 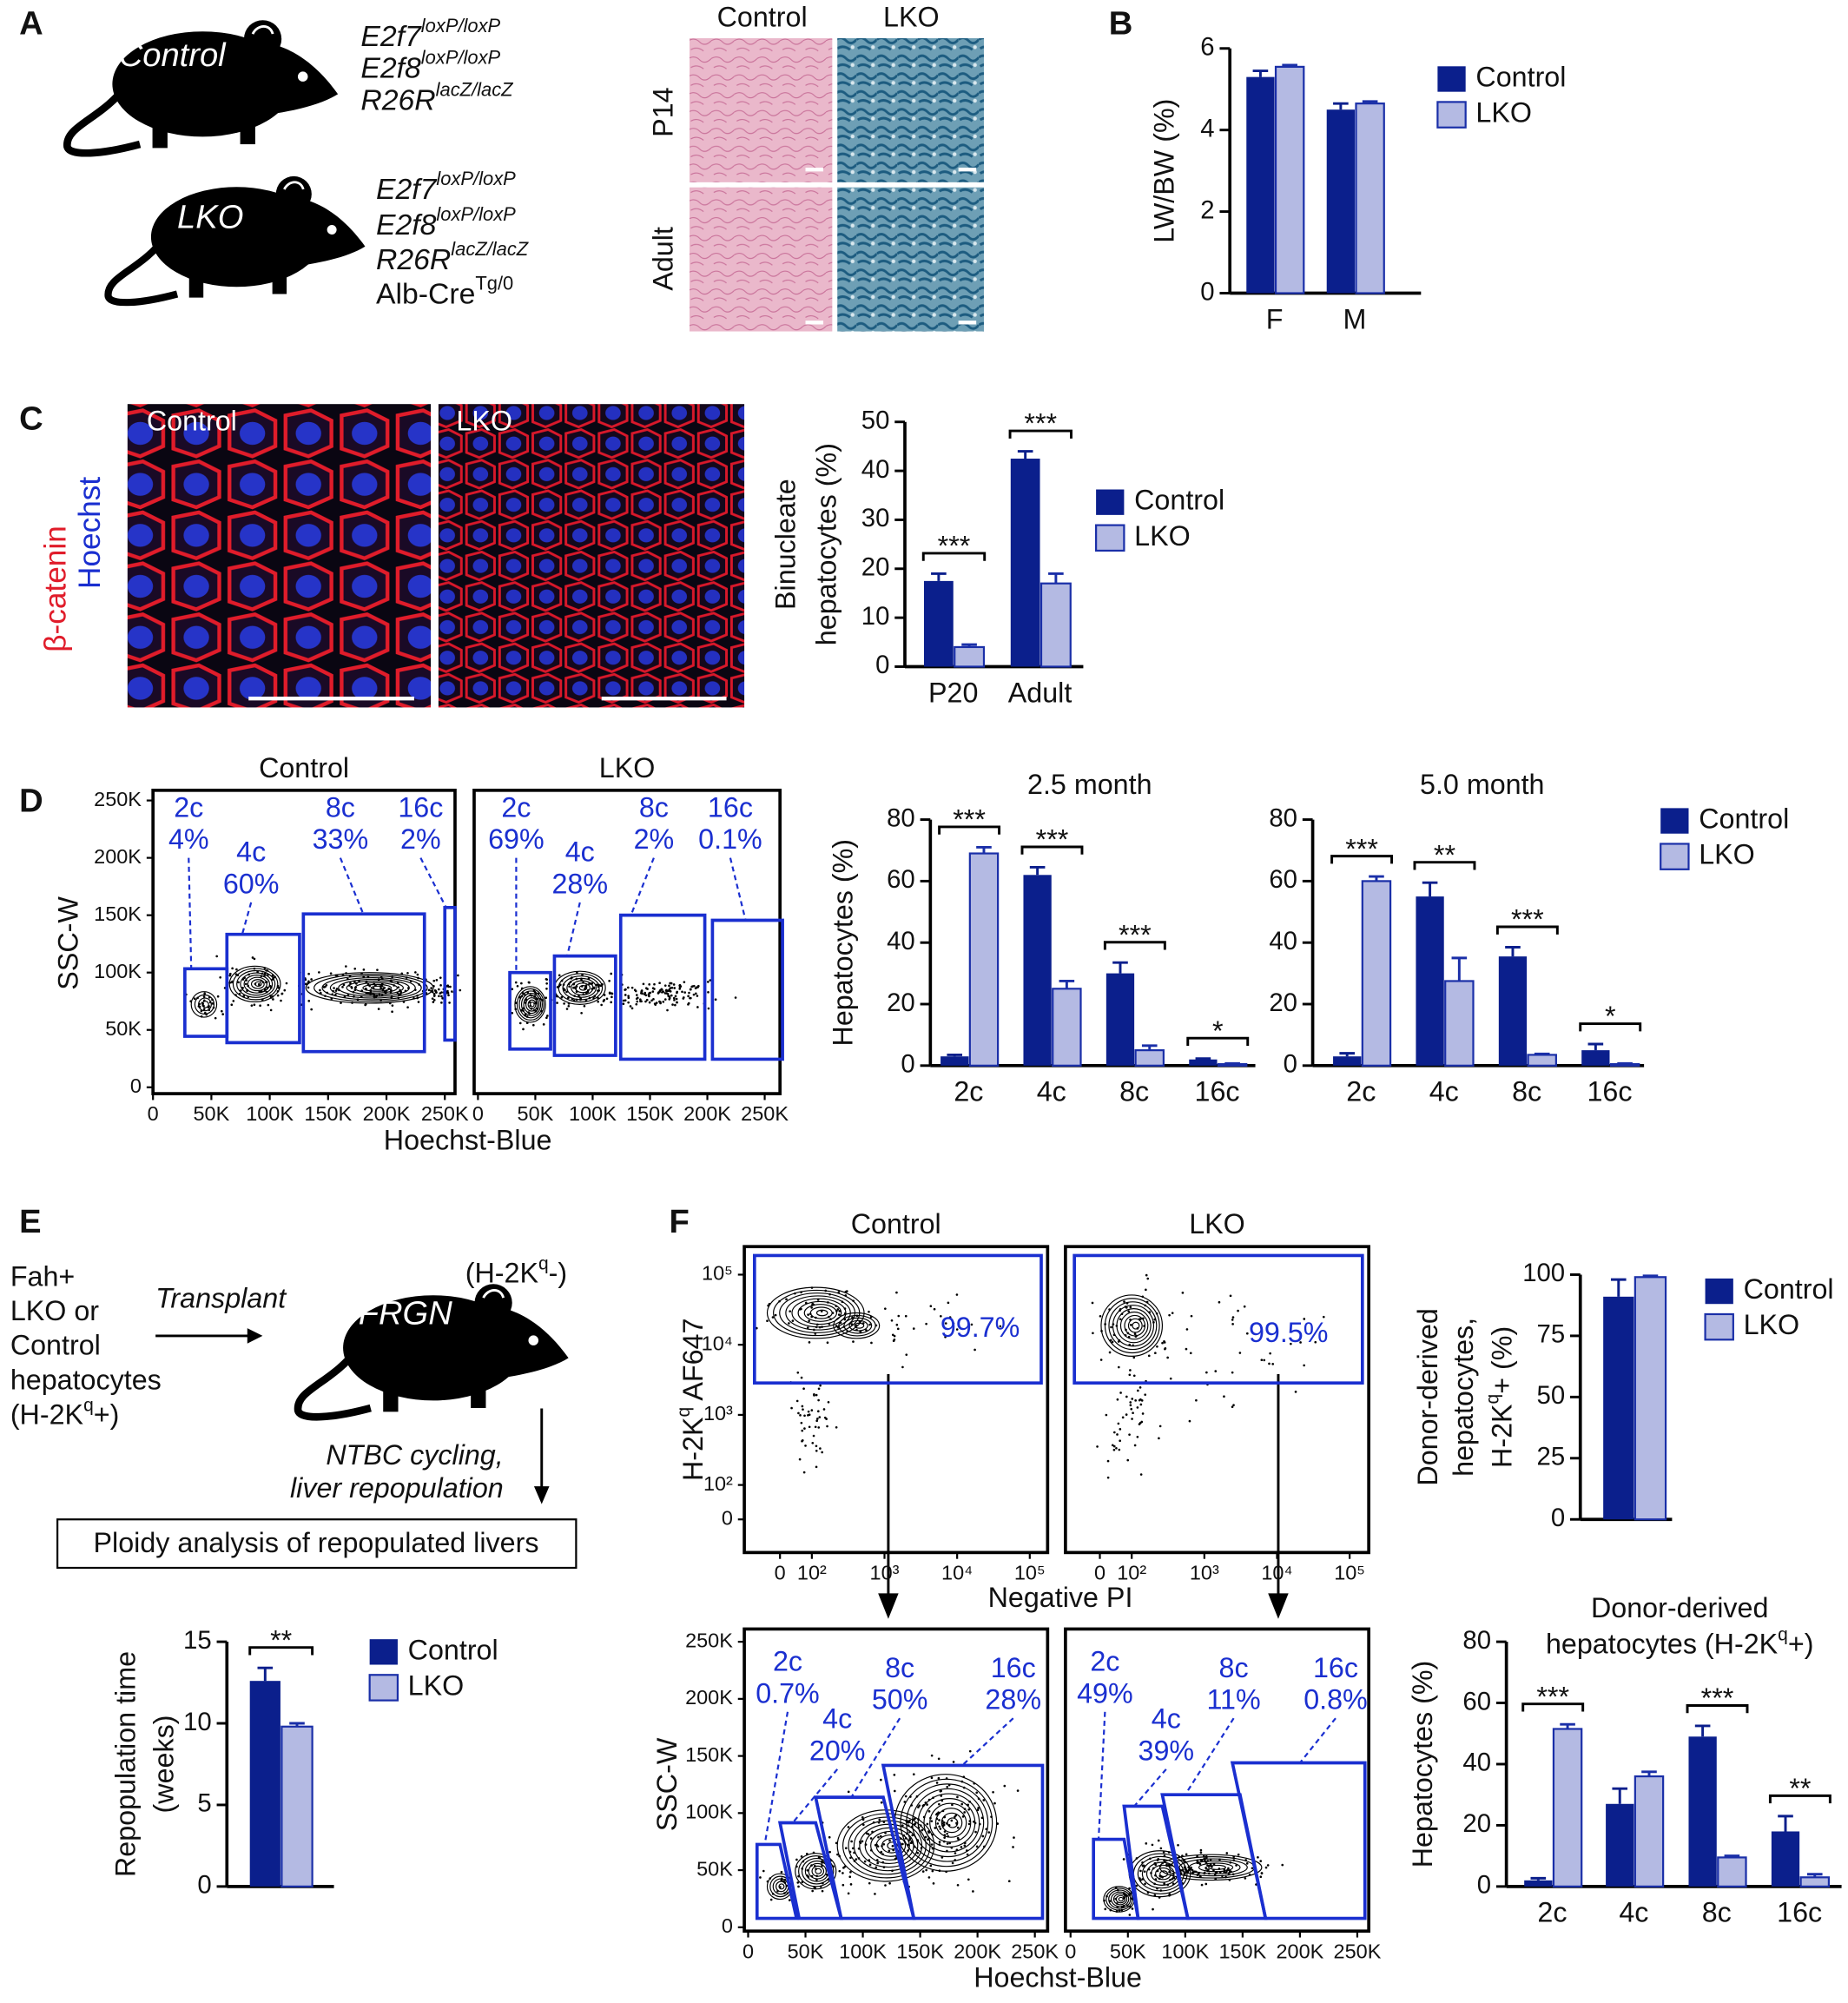 What do you see at coordinates (901, 1002) in the screenshot?
I see `y-tick-label: 20` at bounding box center [901, 1002].